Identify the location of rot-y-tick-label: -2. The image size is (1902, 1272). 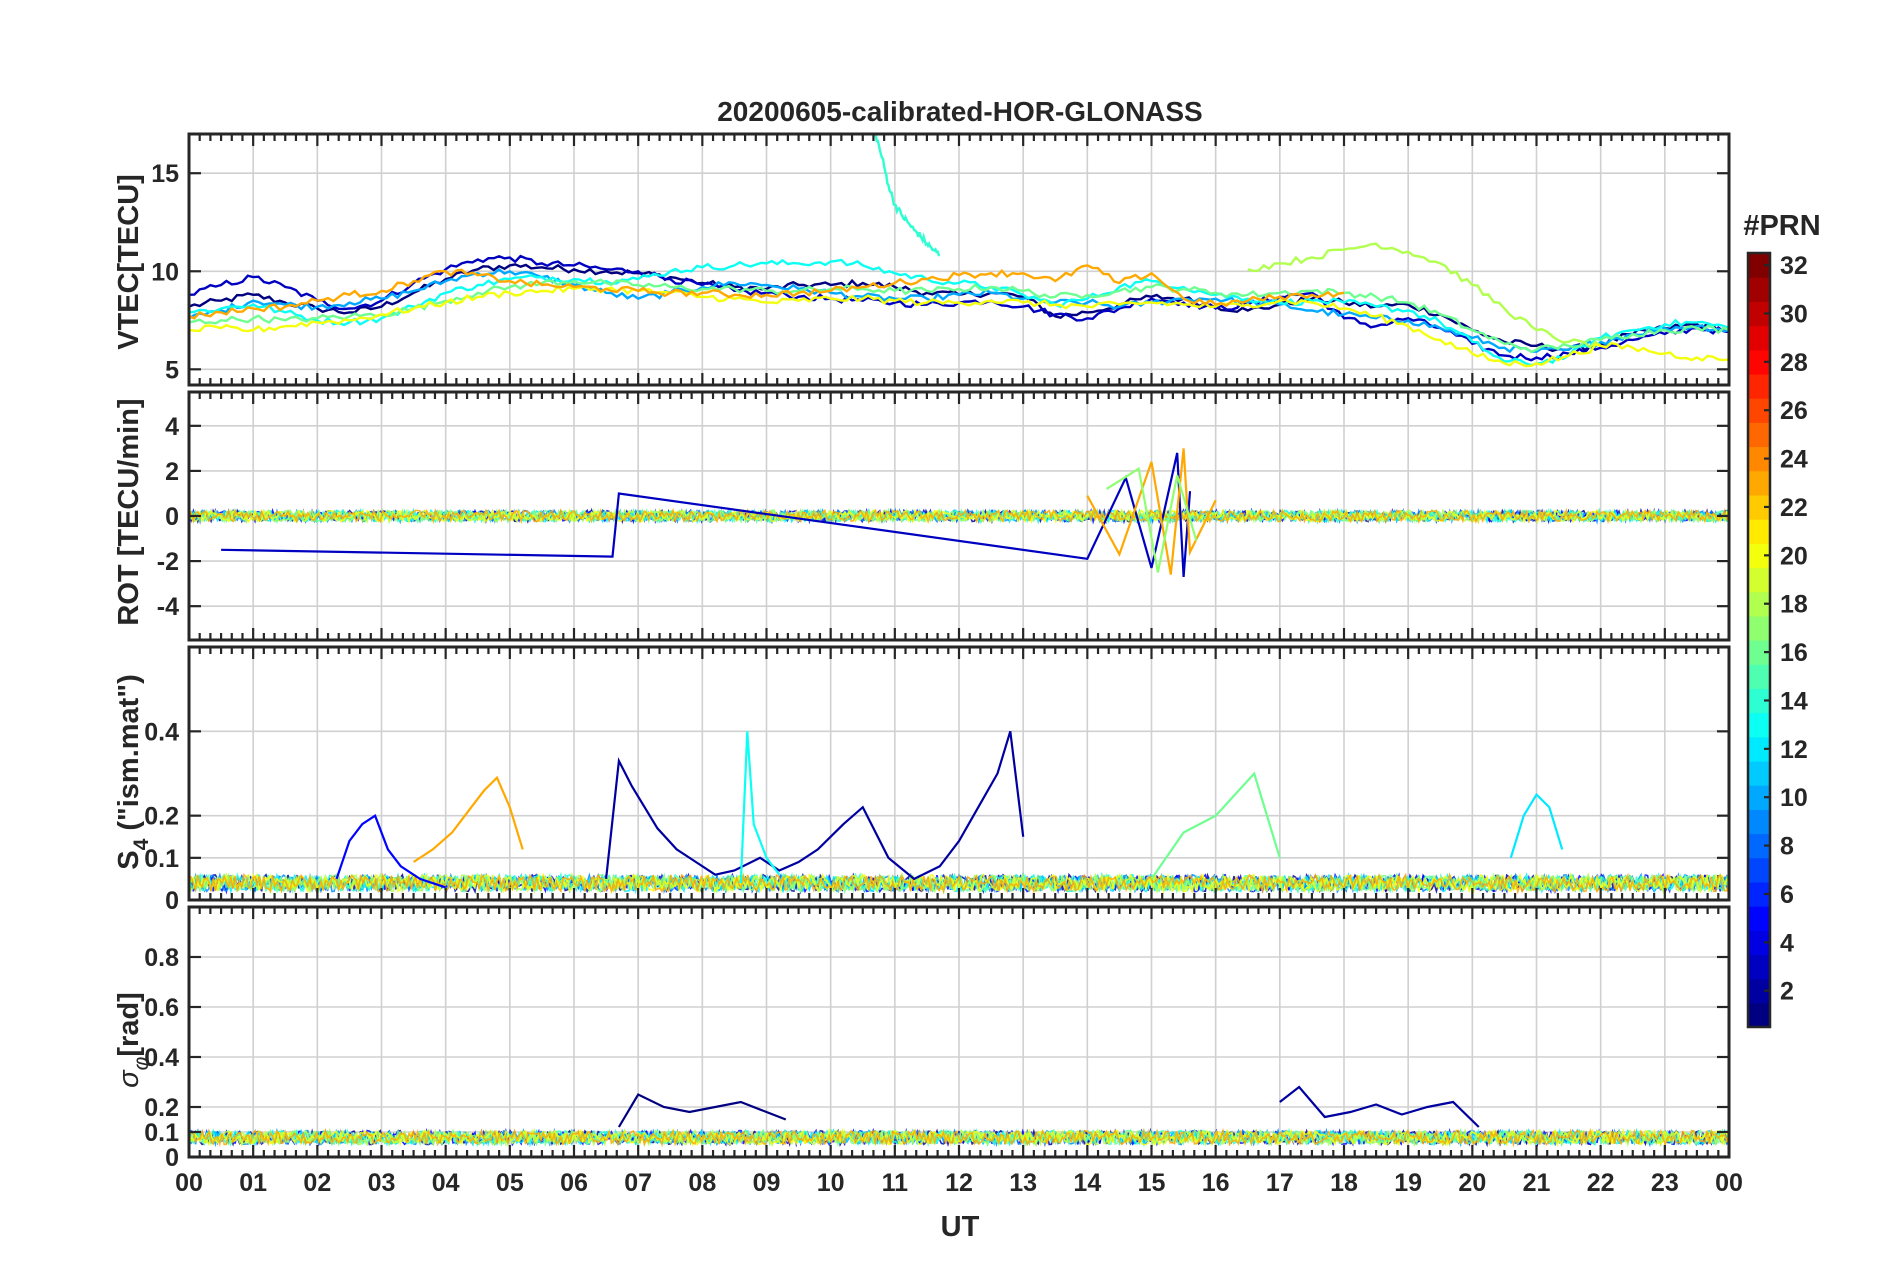
(168, 562).